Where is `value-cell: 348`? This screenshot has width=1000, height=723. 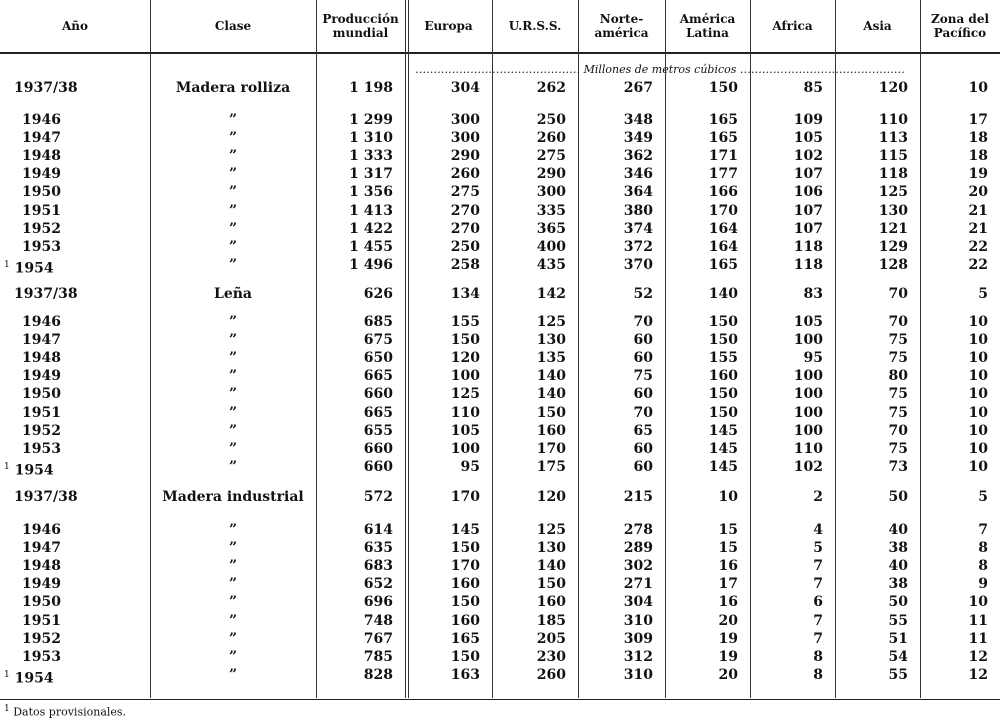
value-cell: 348 is located at coordinates (638, 120).